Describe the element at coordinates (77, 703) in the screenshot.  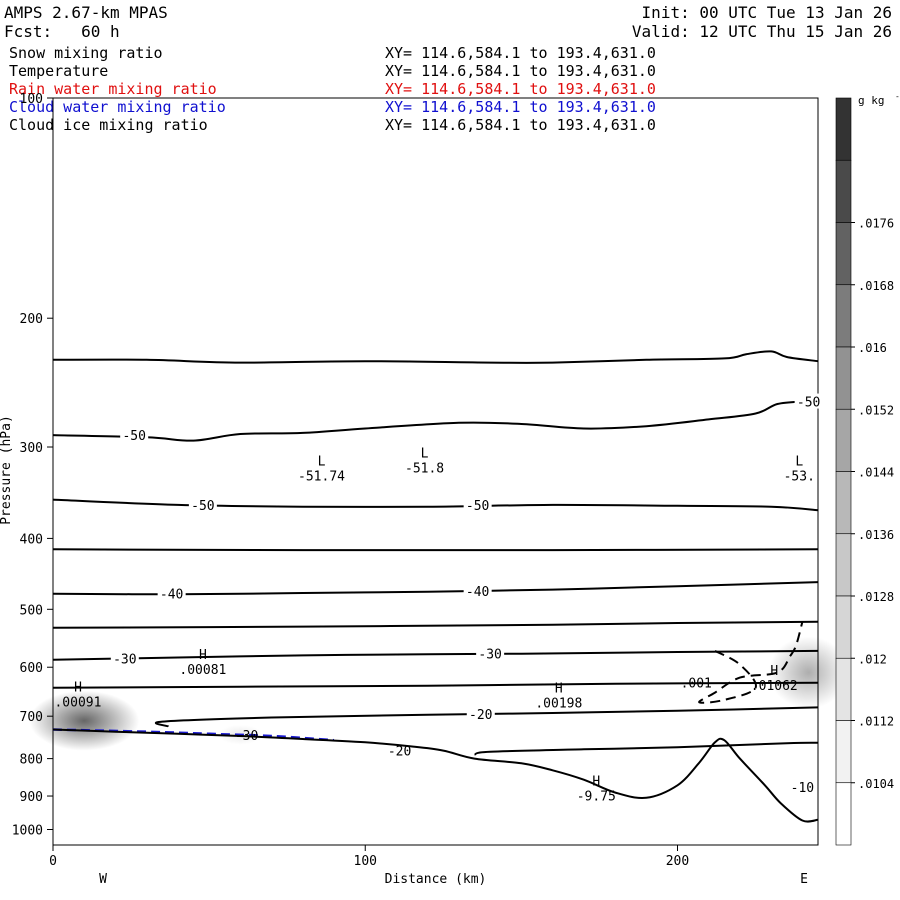
I see `extremum-value: .00091` at that location.